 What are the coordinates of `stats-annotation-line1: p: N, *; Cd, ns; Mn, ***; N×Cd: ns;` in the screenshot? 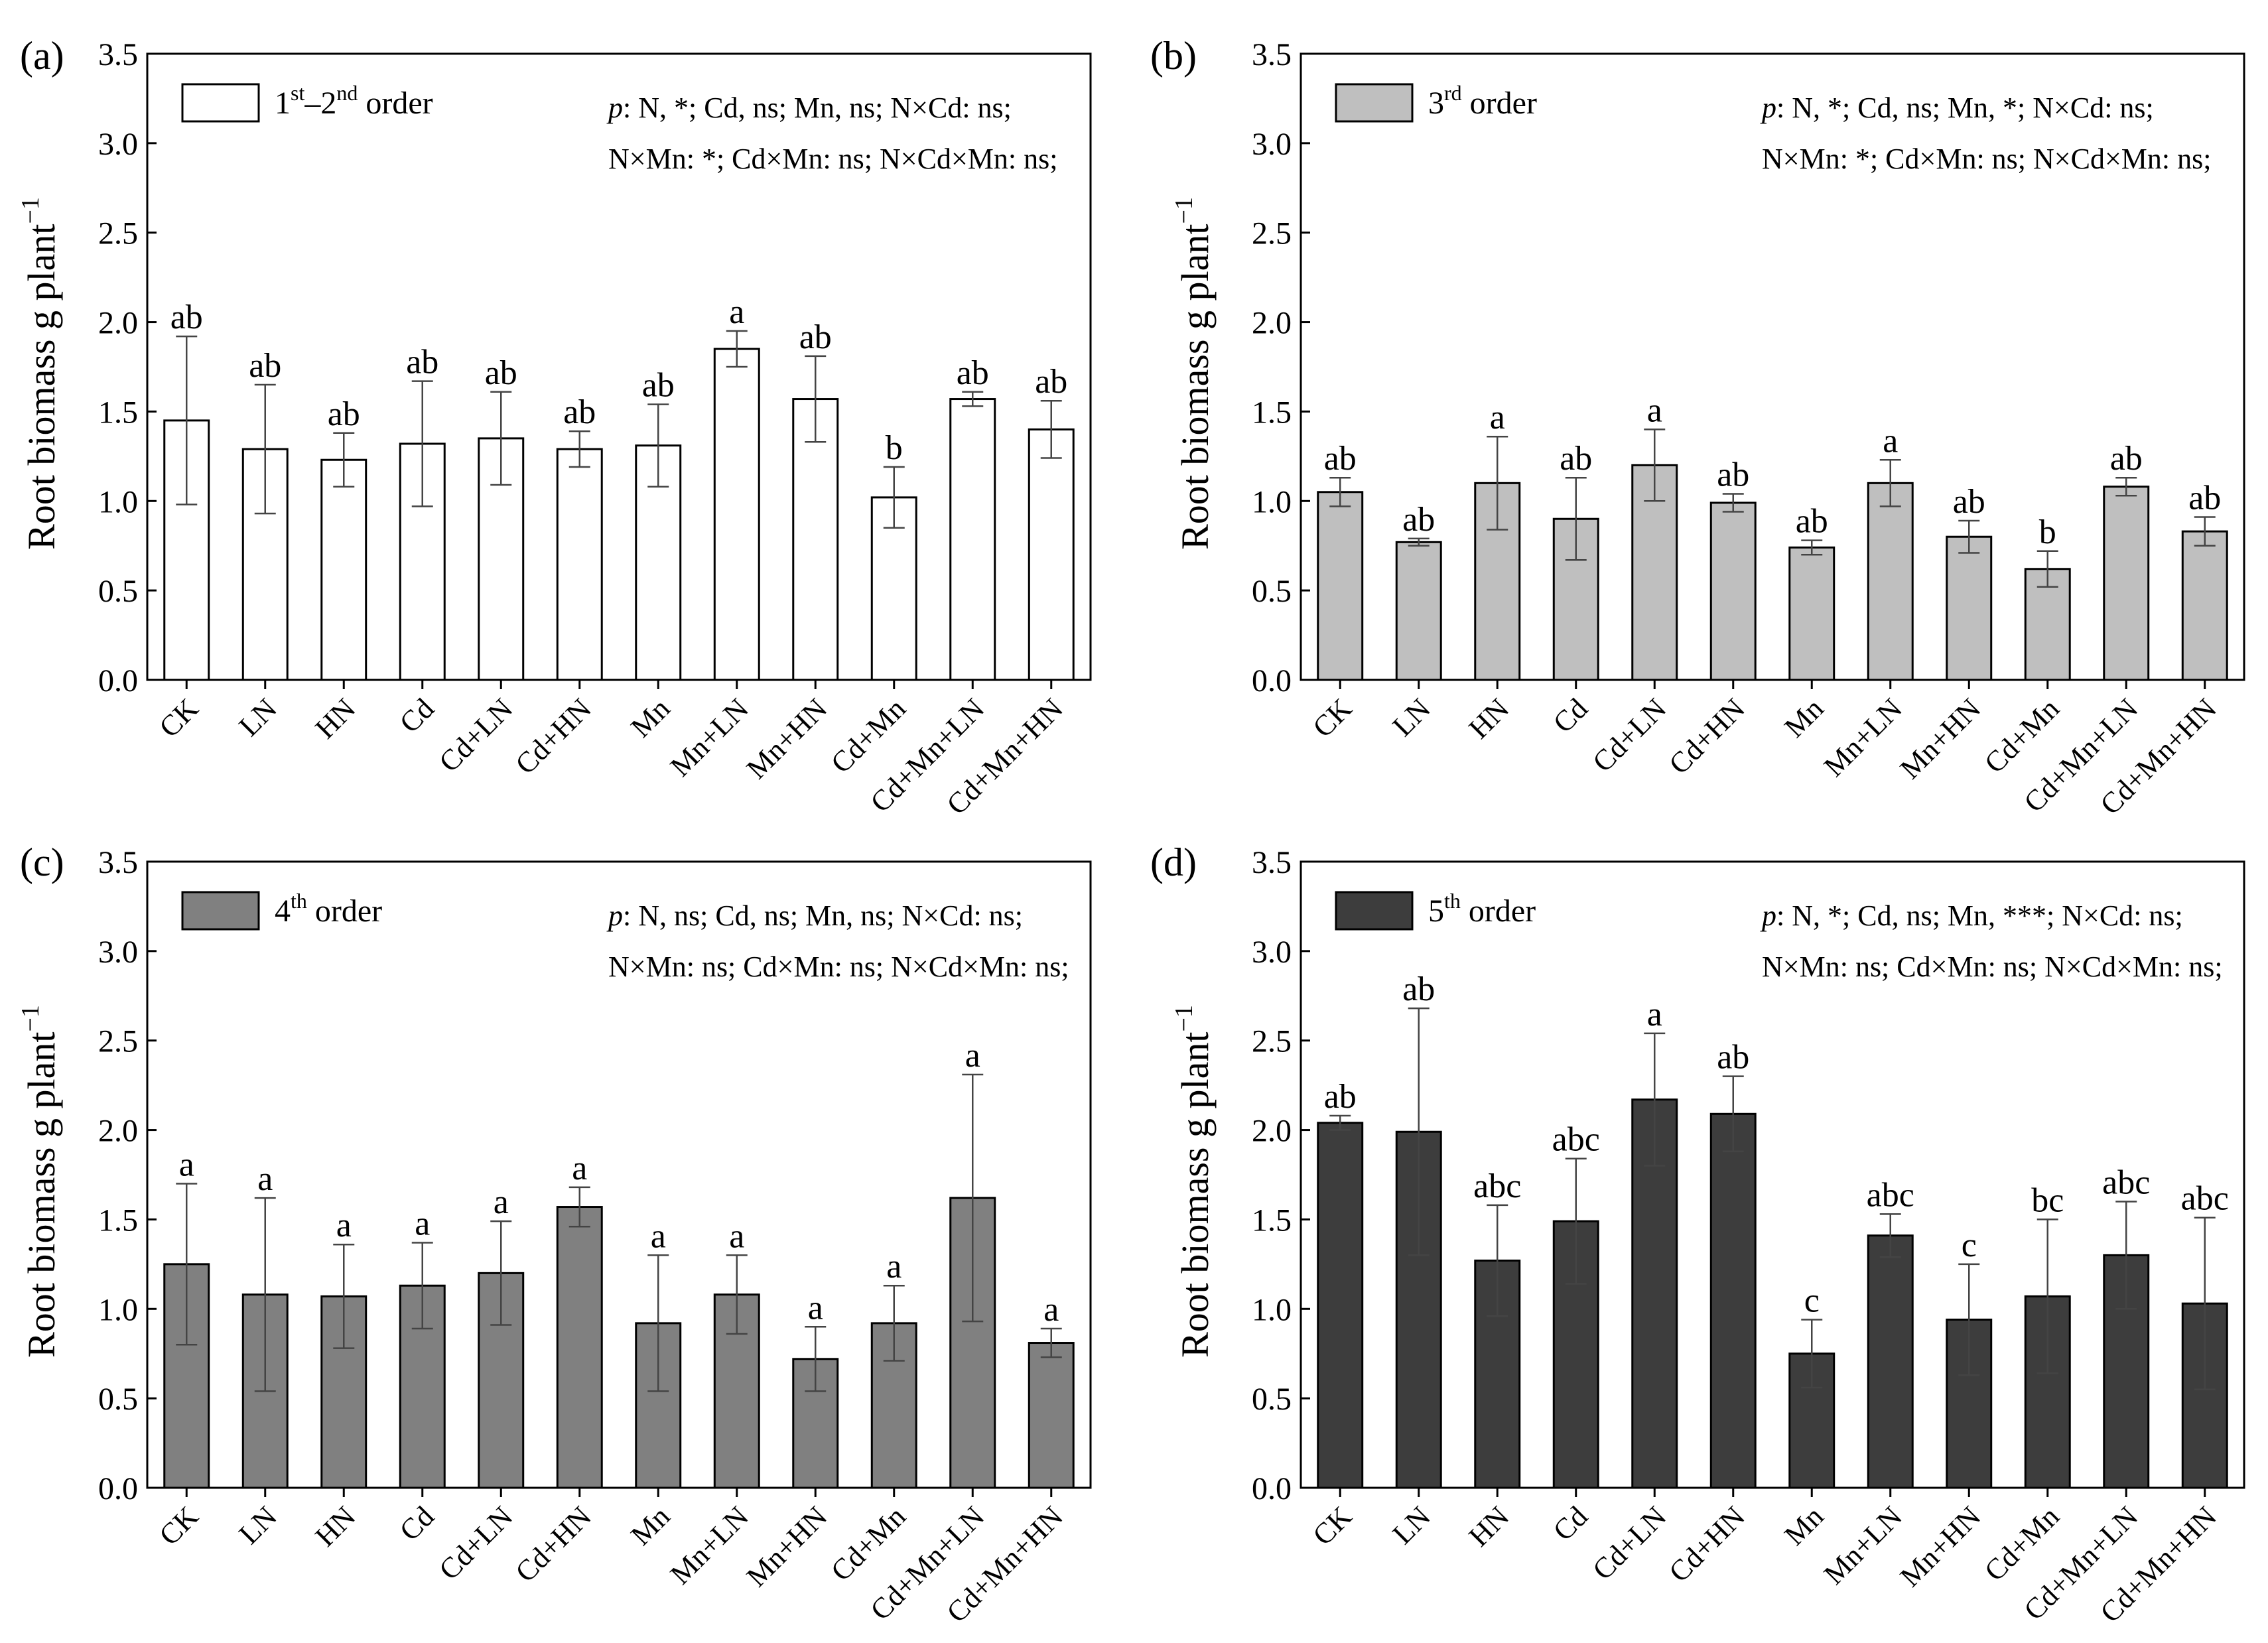 It's located at (1972, 915).